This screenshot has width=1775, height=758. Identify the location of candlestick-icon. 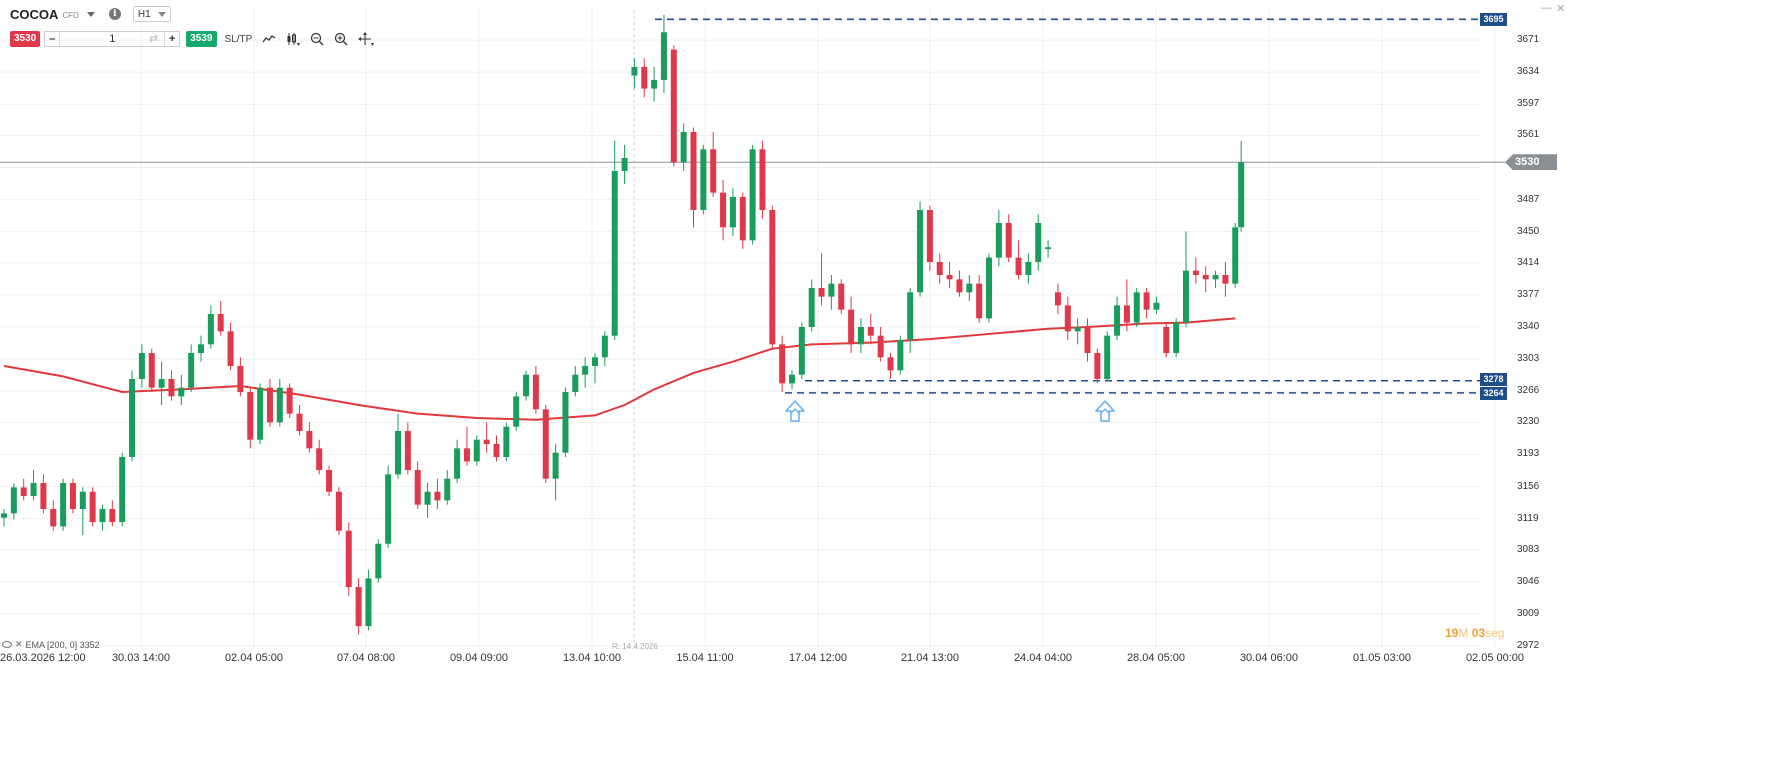
(293, 39).